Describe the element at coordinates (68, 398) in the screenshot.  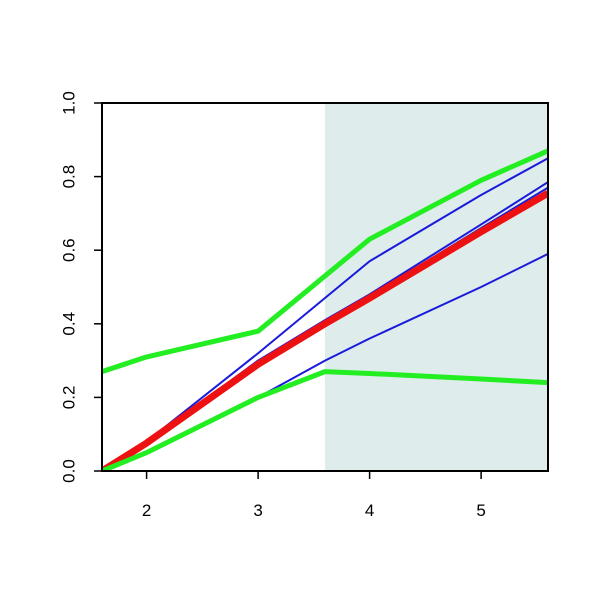
I see `y-tick-label: 0.2` at that location.